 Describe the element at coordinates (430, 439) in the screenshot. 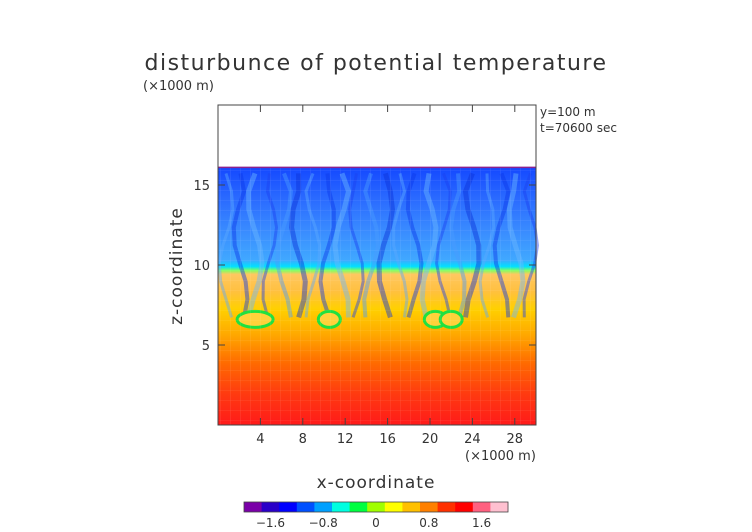

I see `x-tick-label: 20` at that location.